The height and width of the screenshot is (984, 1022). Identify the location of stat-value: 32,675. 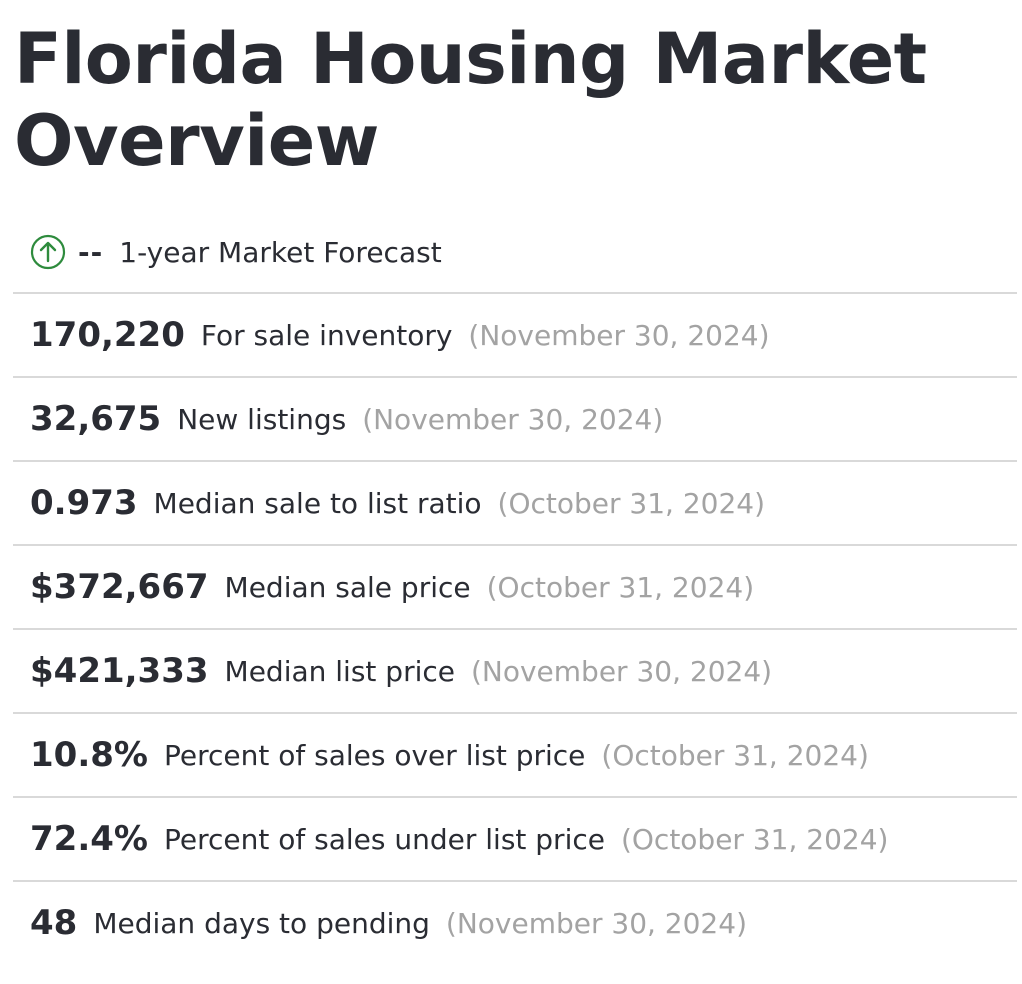
(96, 419).